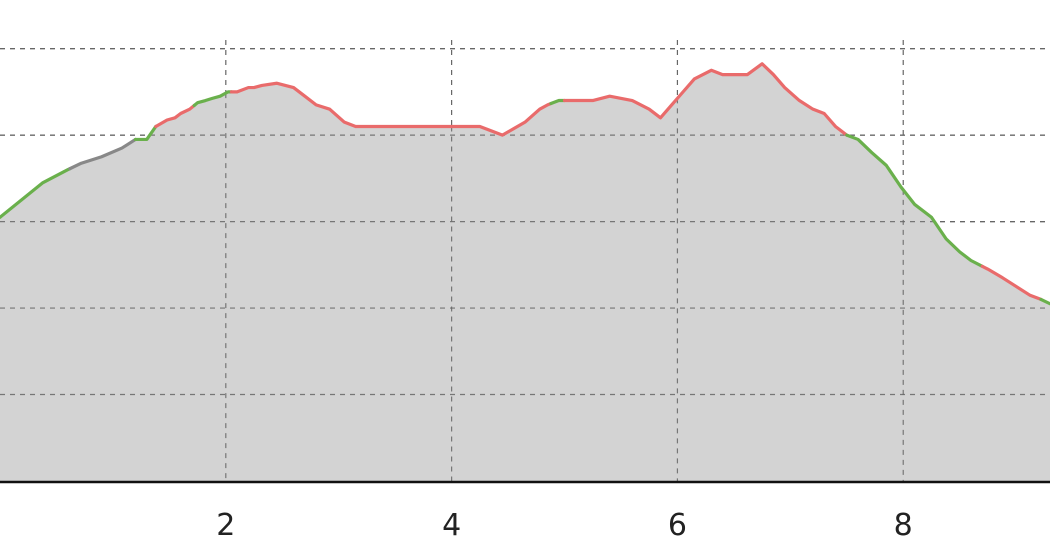 This screenshot has height=560, width=1050. I want to click on x-tick-label: 4, so click(451, 525).